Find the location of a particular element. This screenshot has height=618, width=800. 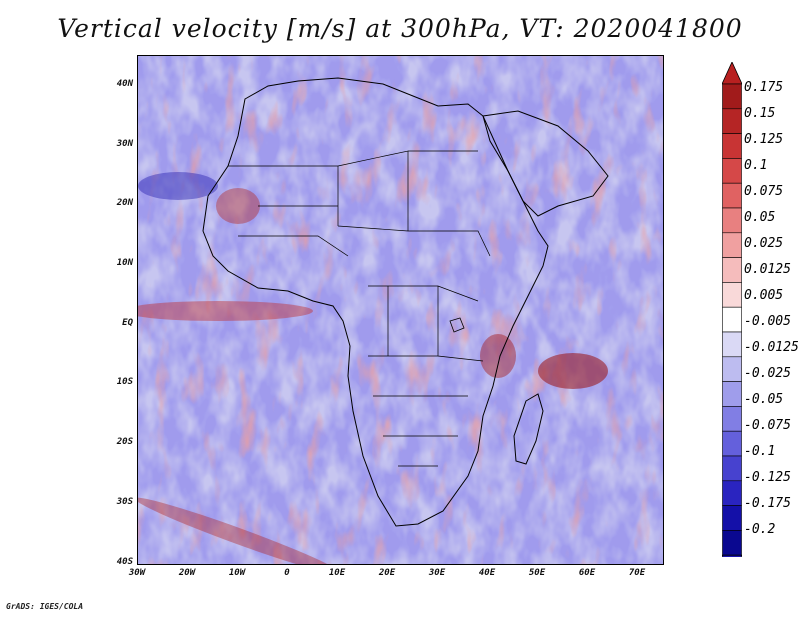

y-tick-label: 20N is located at coordinates (124, 203).